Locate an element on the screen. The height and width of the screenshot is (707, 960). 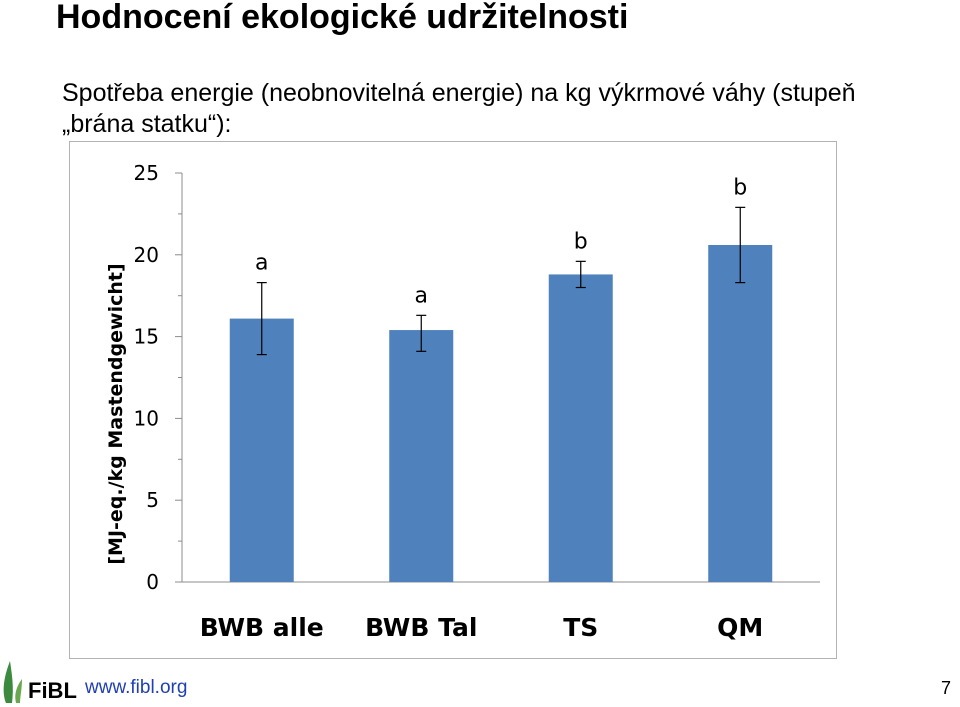
logo-text: FiBL is located at coordinates (52, 690).